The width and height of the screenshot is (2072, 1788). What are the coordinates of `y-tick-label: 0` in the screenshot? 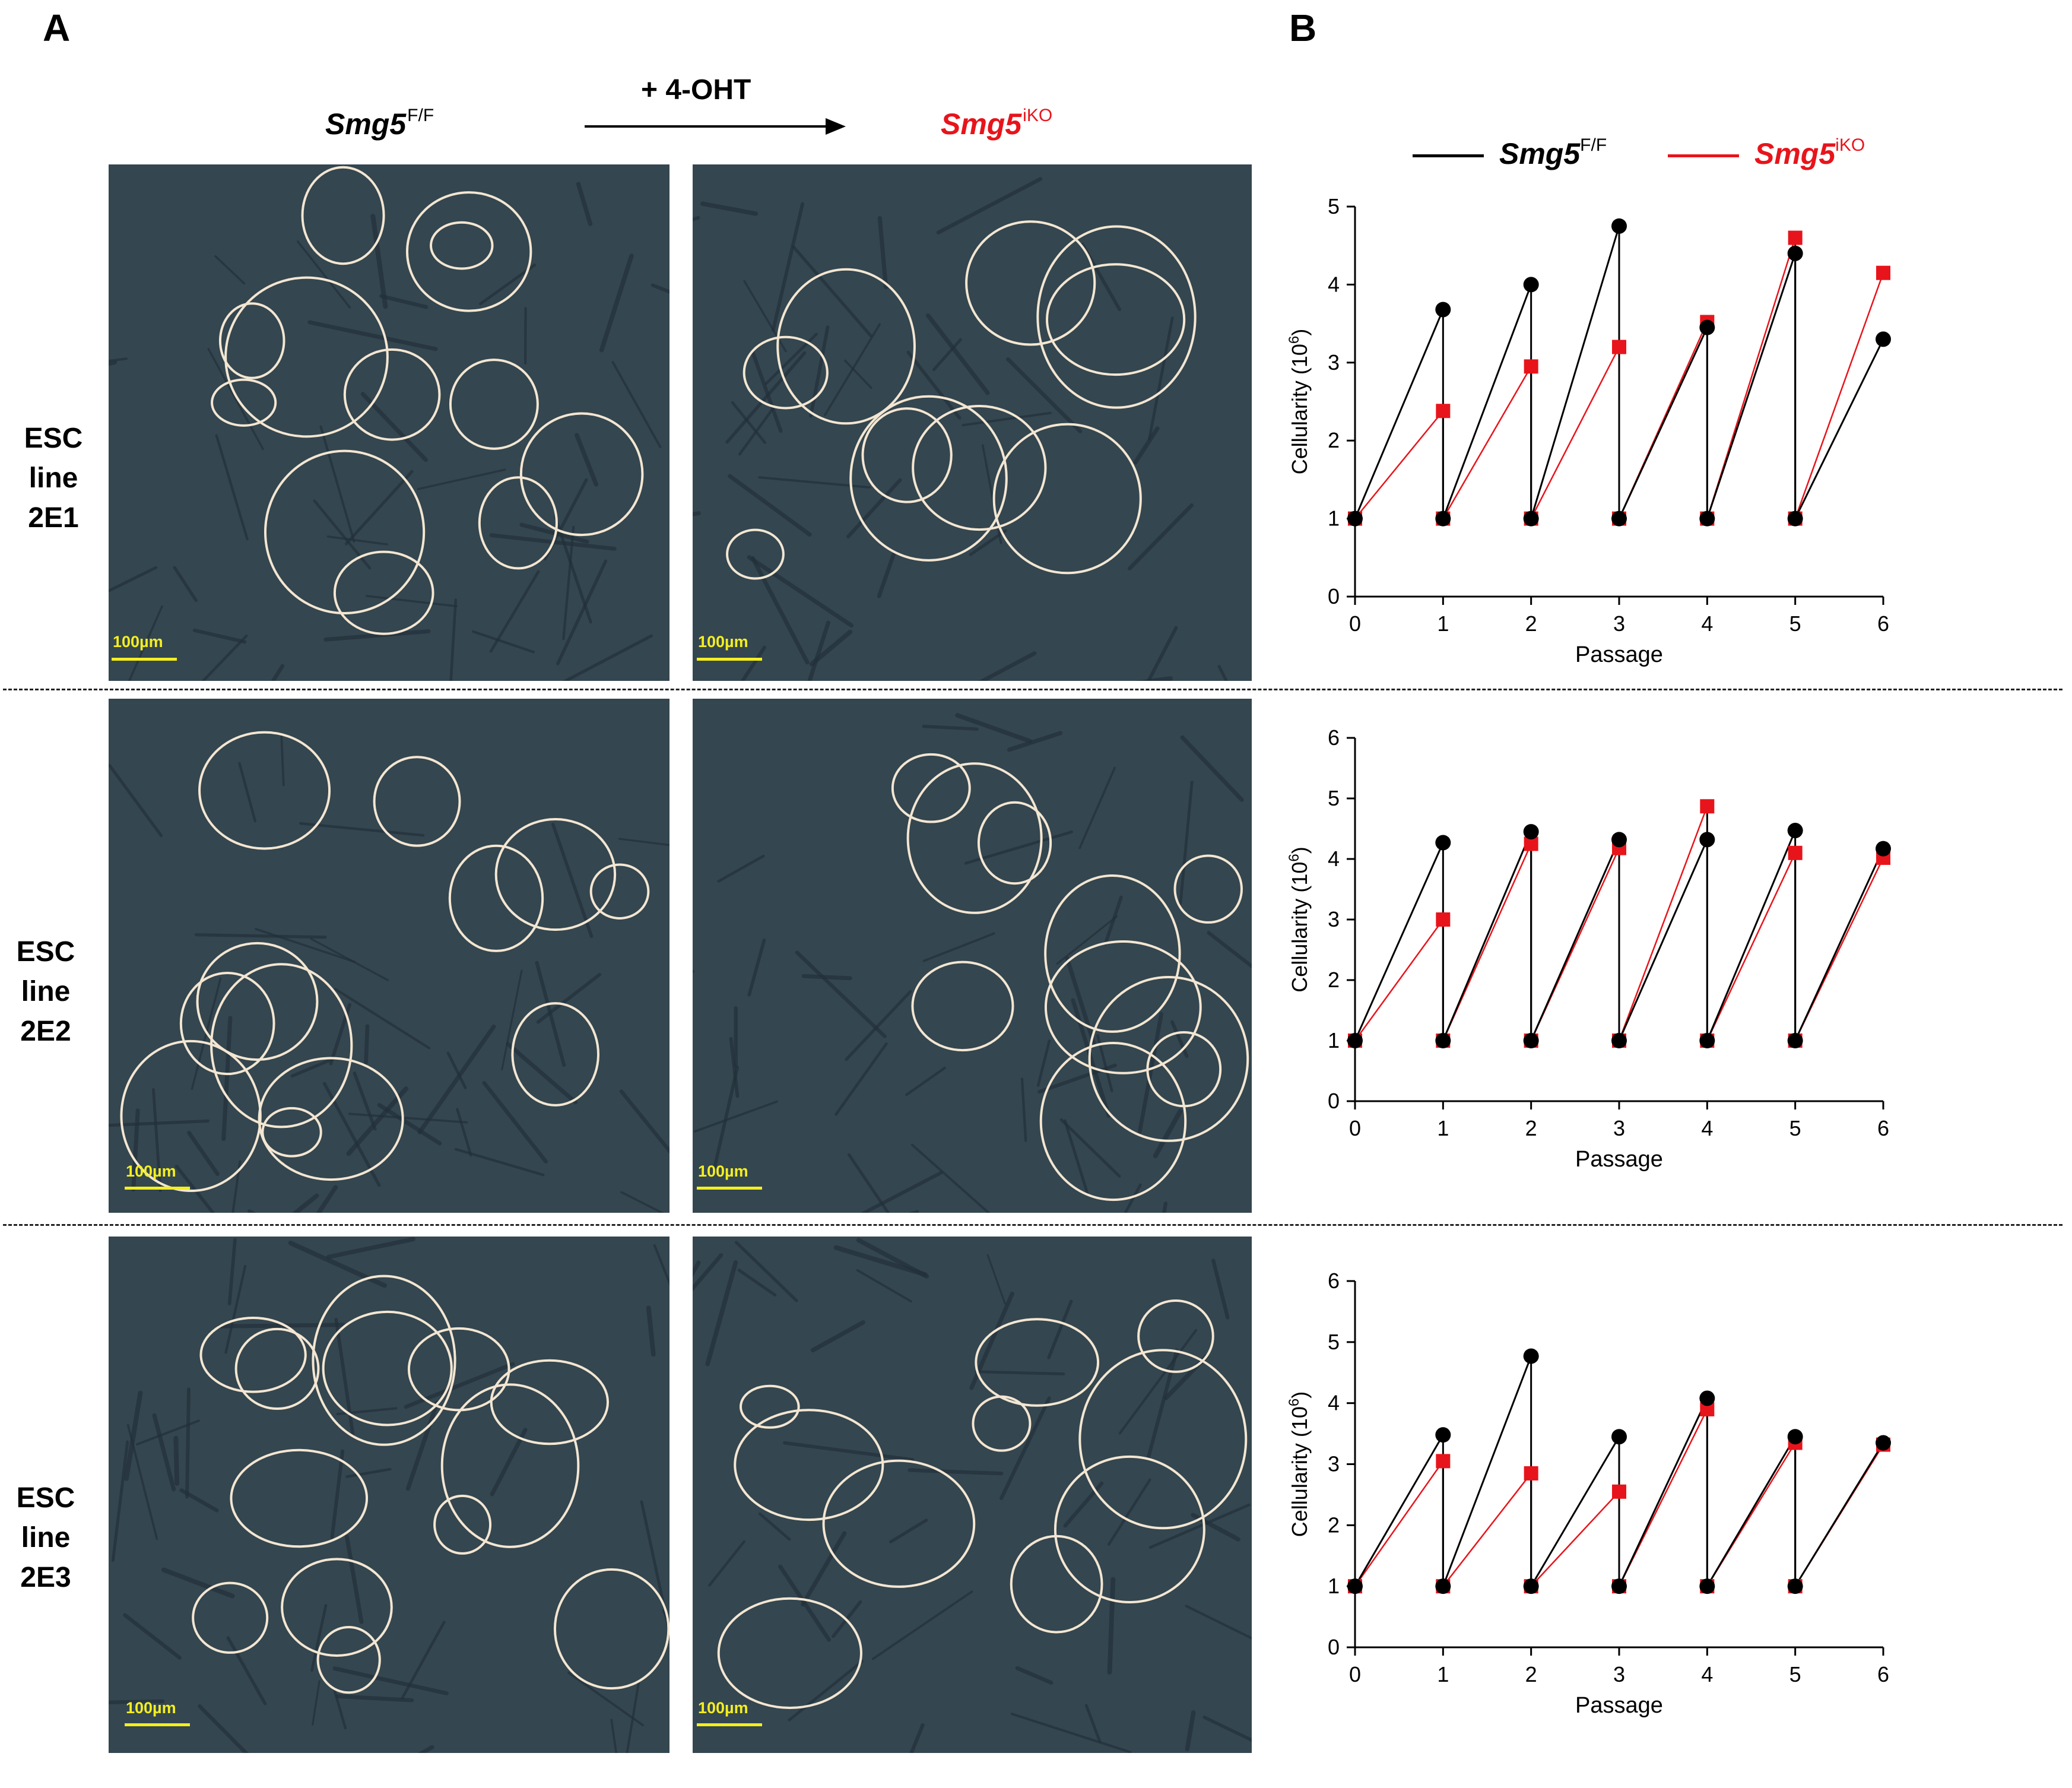 It's located at (1334, 1647).